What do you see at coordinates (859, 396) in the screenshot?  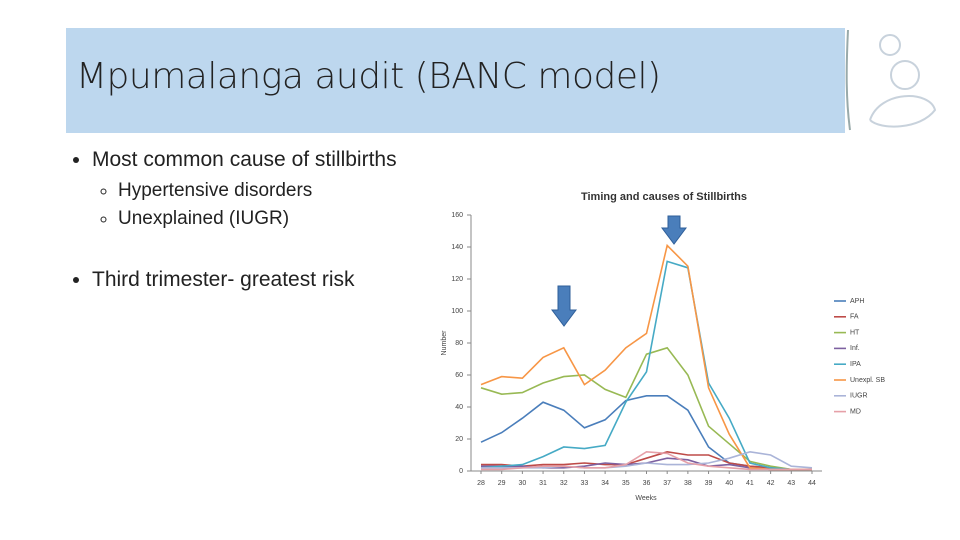 I see `legend-label: IUGR` at bounding box center [859, 396].